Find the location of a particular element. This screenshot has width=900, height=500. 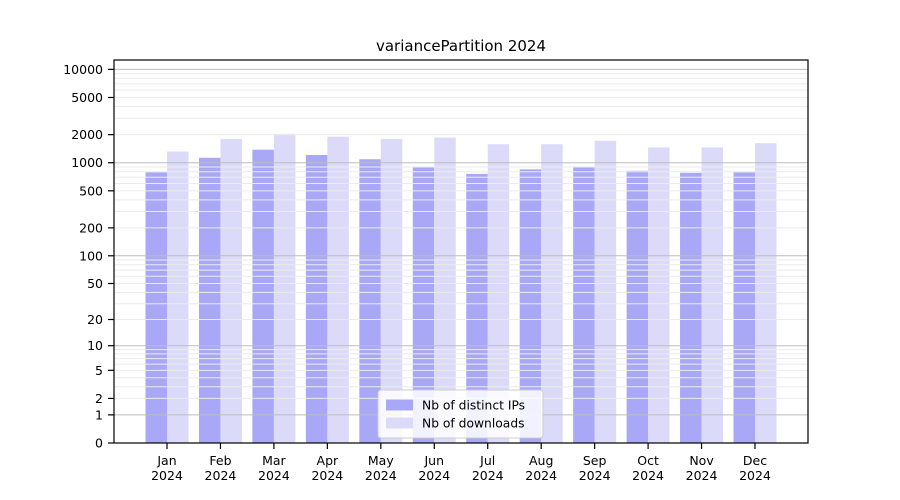

legend-box is located at coordinates (460, 414).